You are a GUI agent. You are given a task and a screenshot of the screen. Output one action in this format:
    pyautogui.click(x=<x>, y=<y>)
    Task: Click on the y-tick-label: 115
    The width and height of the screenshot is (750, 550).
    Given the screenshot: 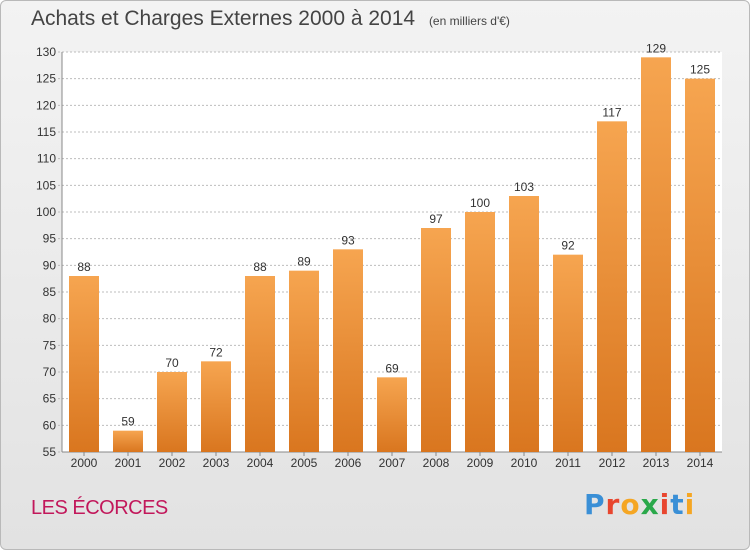 What is the action you would take?
    pyautogui.click(x=46, y=132)
    